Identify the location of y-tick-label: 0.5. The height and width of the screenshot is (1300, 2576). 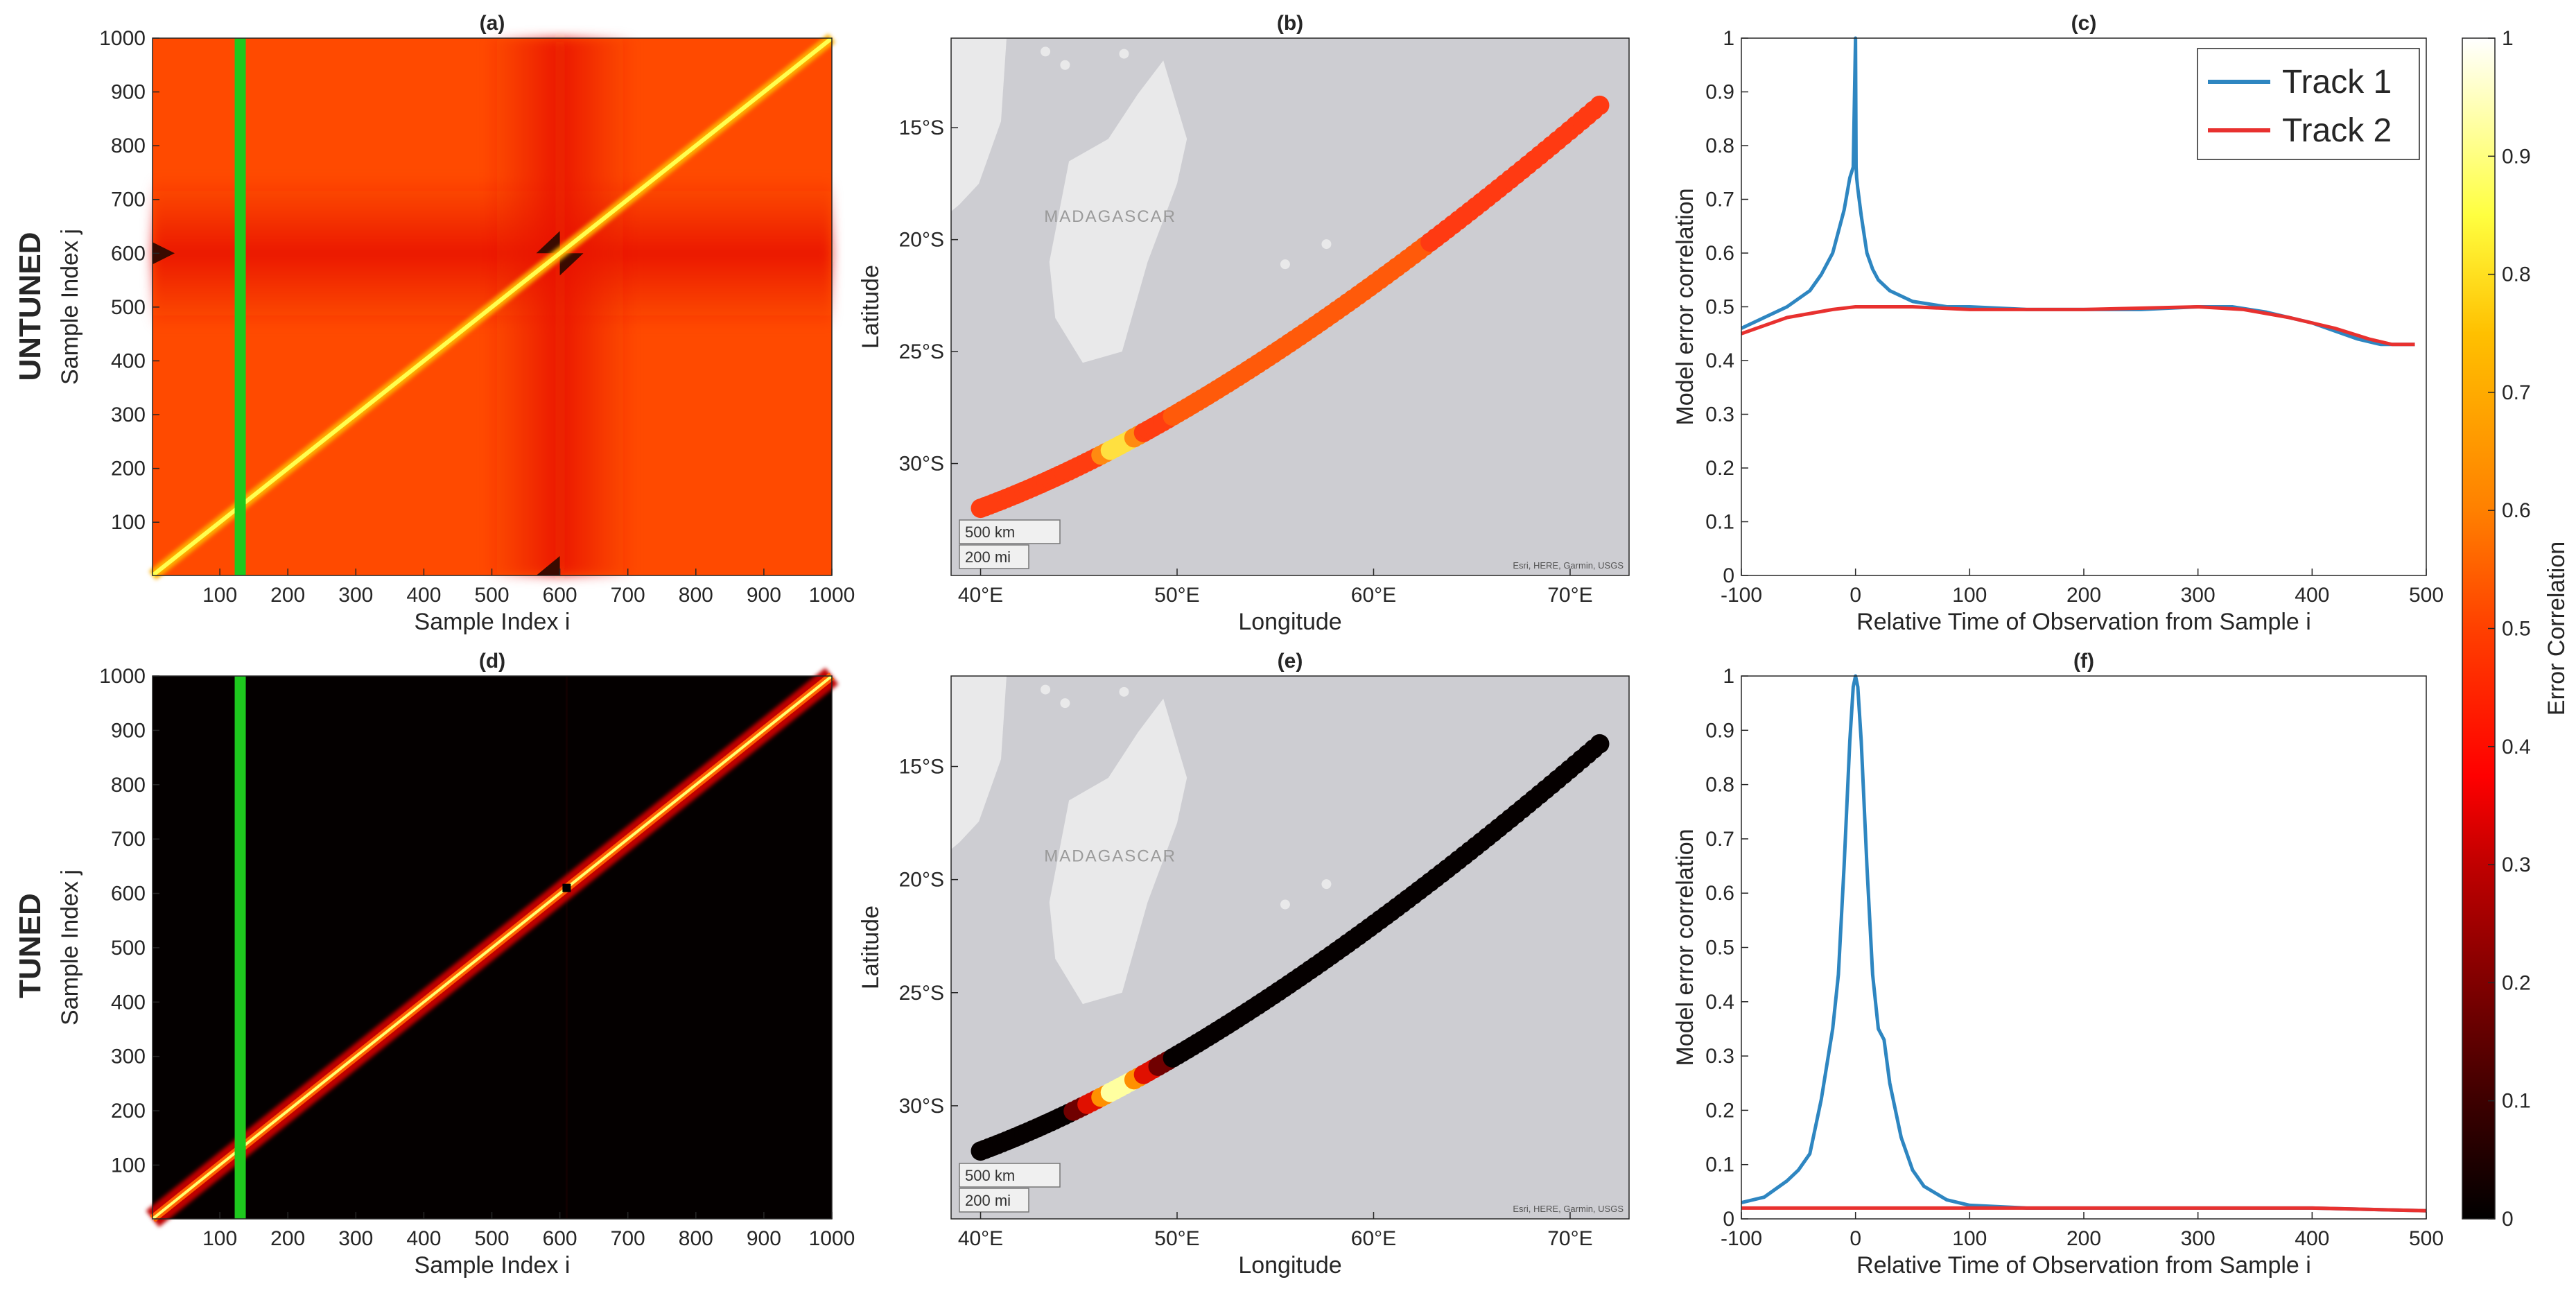
(1719, 948).